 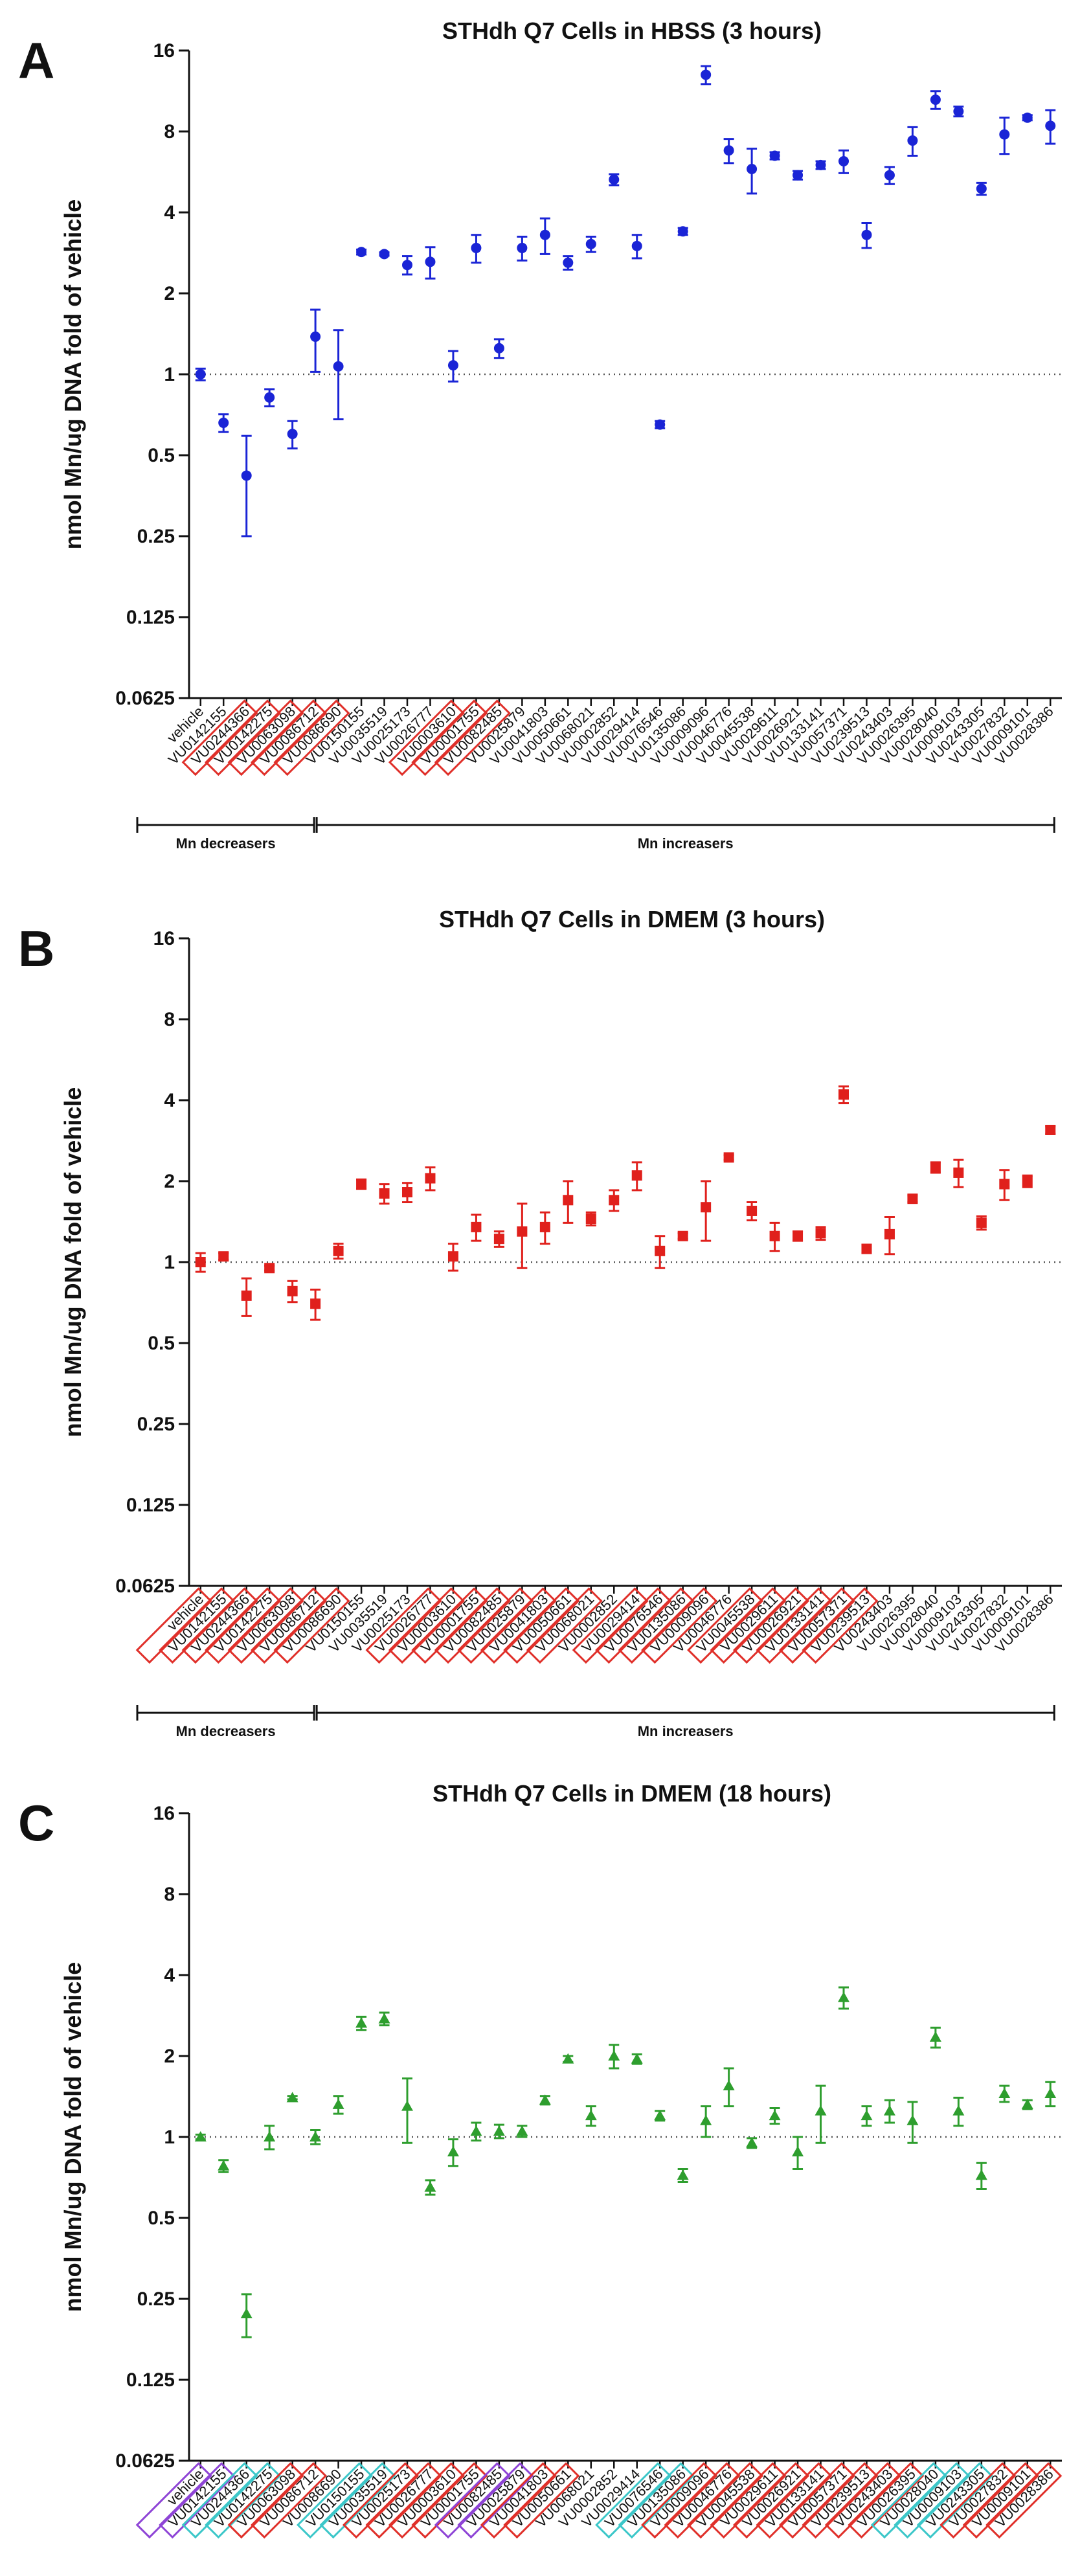 I want to click on group-label: Mn increasers, so click(x=686, y=843).